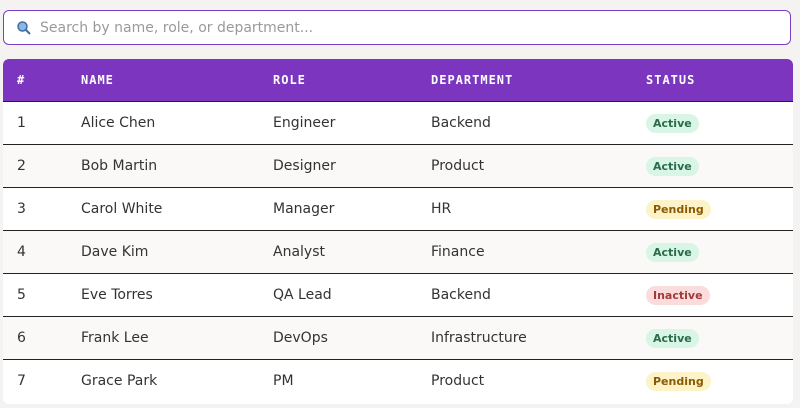  What do you see at coordinates (352, 123) in the screenshot?
I see `table-cell: Engineer` at bounding box center [352, 123].